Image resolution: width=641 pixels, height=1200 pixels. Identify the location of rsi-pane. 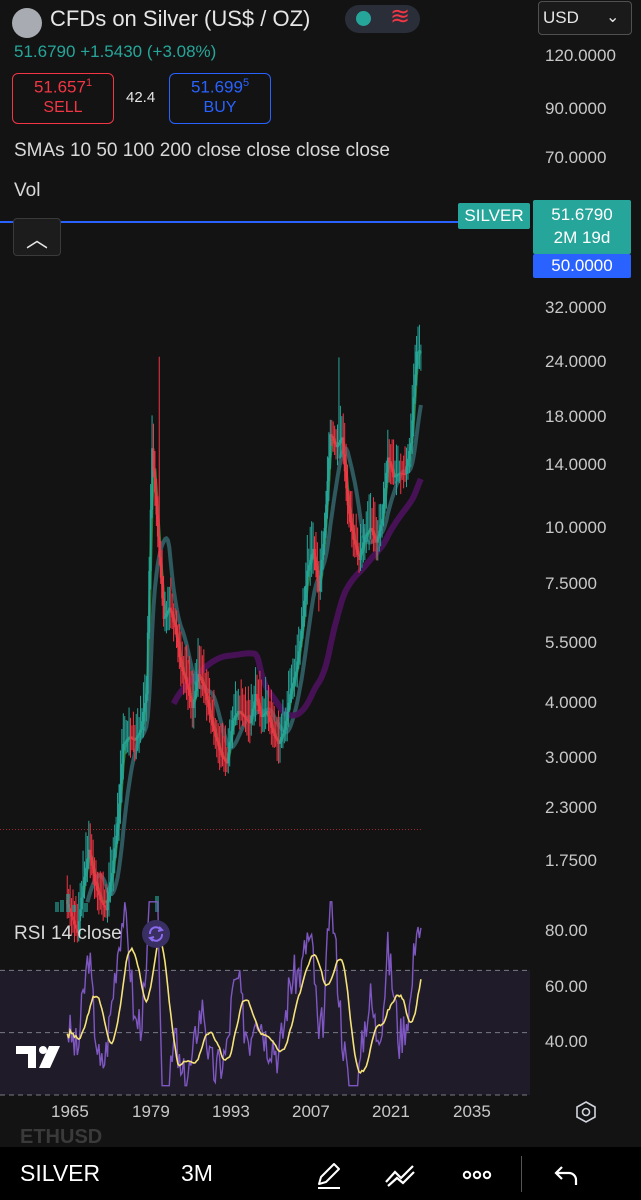
(265, 995).